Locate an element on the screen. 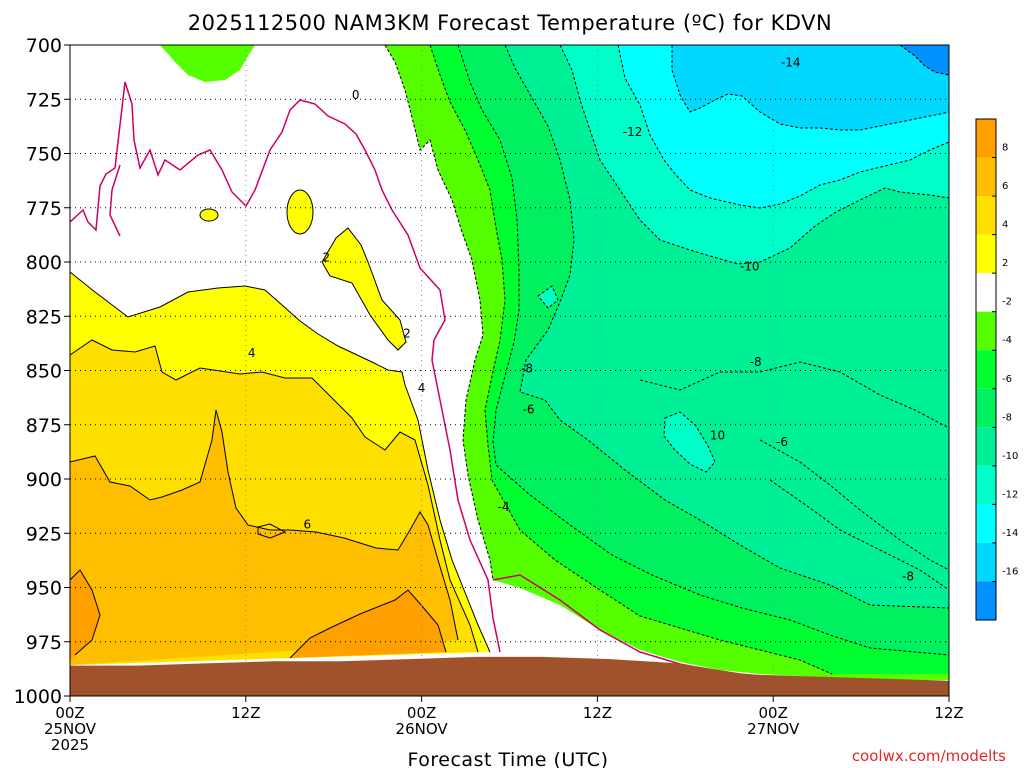 The image size is (1024, 768). y-tick-label-8: 900 is located at coordinates (44, 480).